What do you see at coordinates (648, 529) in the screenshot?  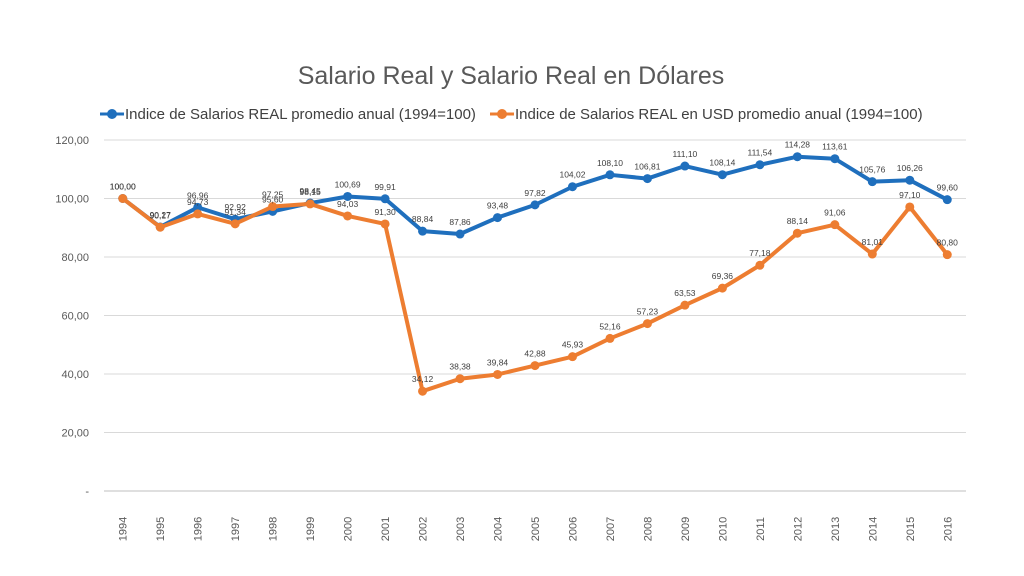 I see `x-tick-label: 2008` at bounding box center [648, 529].